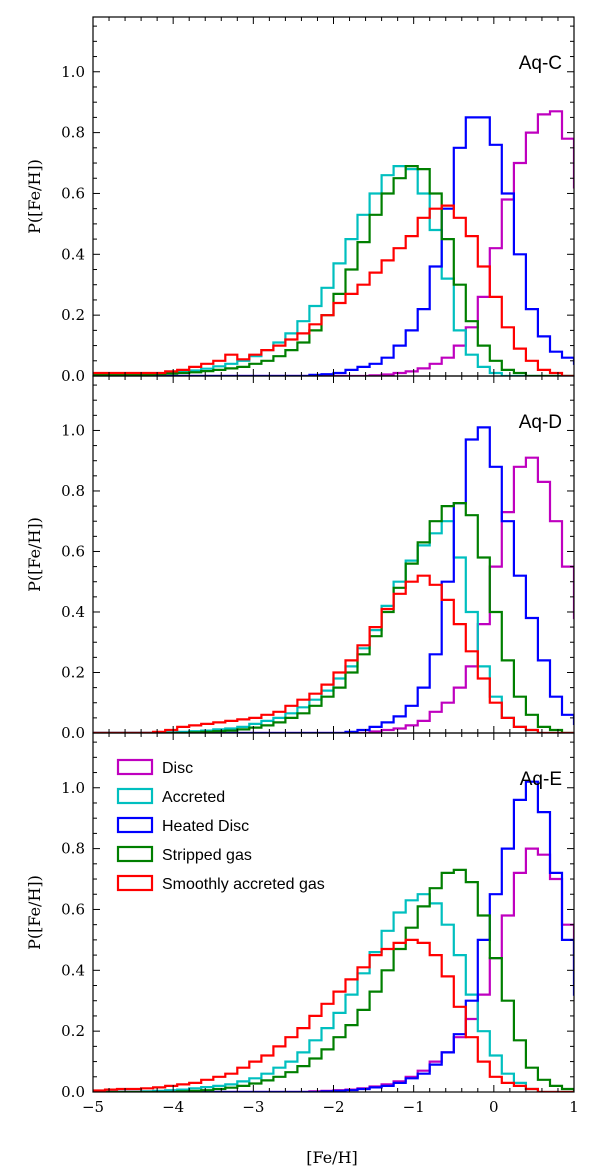 The height and width of the screenshot is (1174, 598). Describe the element at coordinates (93, 1107) in the screenshot. I see `x-tick-label: −5` at that location.